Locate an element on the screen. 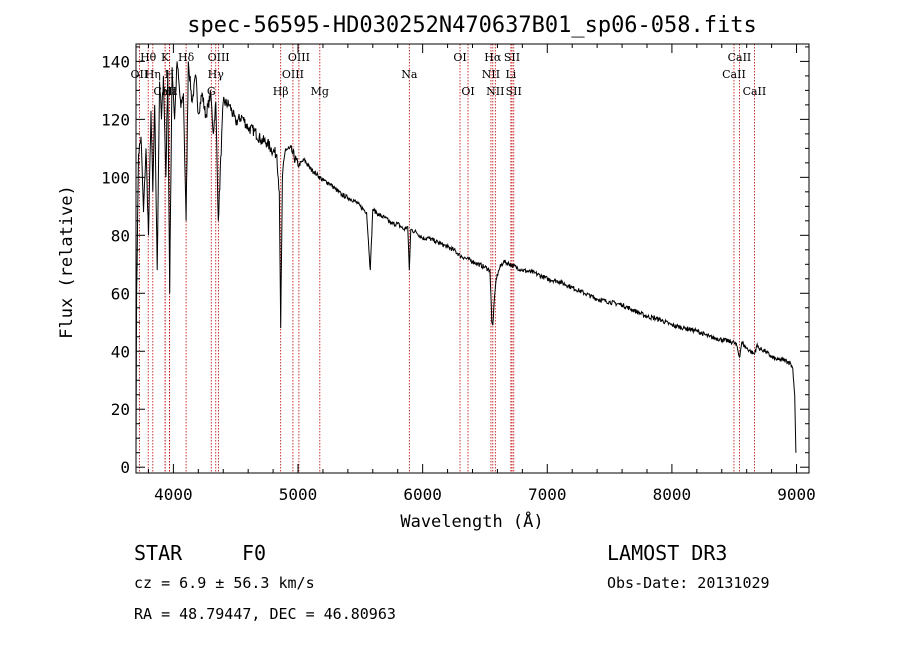  coordinates: RA = 48.79447, DEC = 46.80963 is located at coordinates (265, 614).